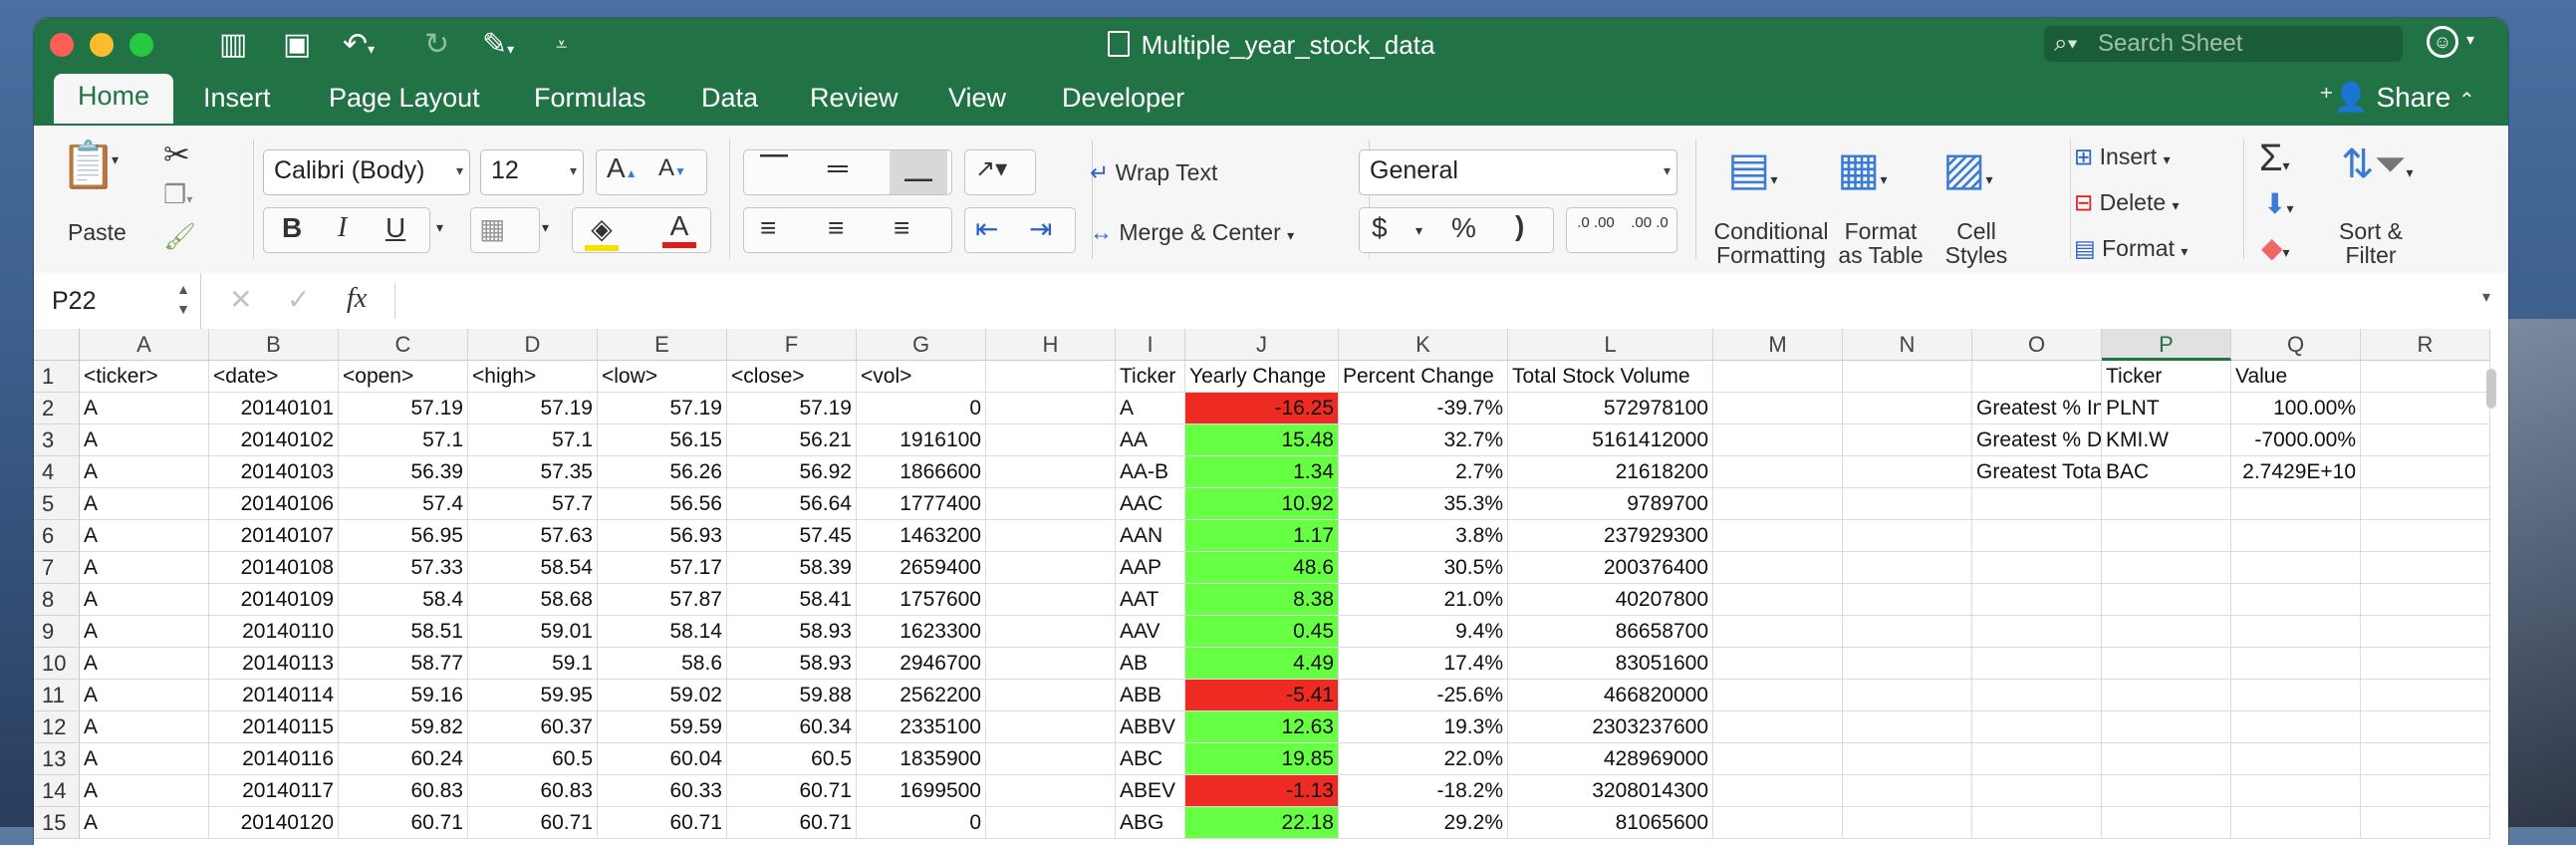 The image size is (2576, 845). I want to click on cell-c8: 58.4, so click(403, 600).